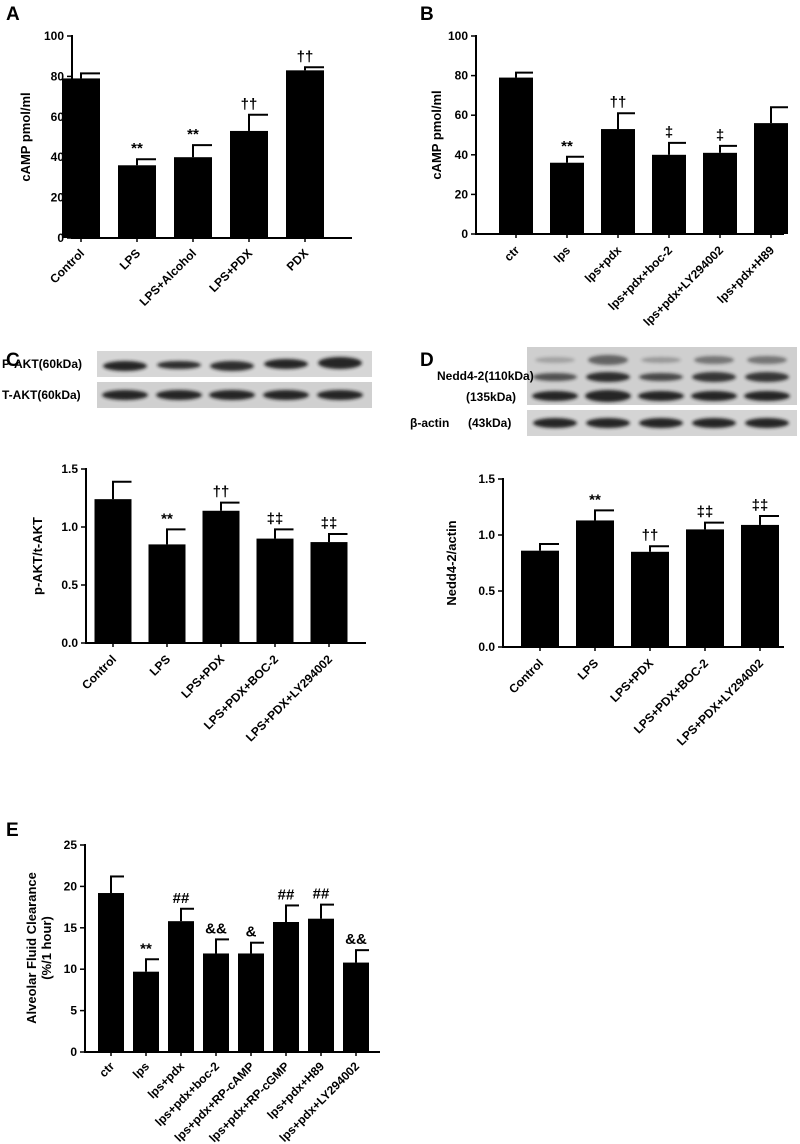  I want to click on y-axis-label: cAMP pmol/ml, so click(25, 136).